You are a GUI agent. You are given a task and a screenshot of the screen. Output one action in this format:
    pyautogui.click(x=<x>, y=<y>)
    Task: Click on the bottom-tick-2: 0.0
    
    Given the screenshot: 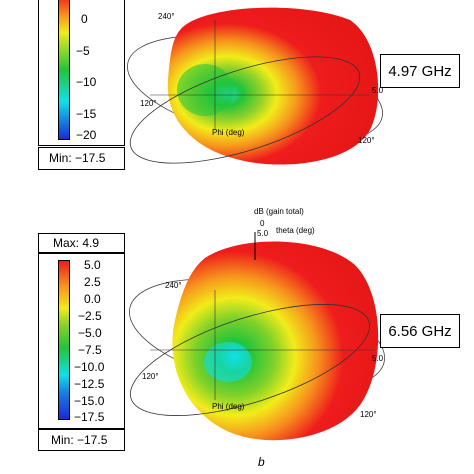 What is the action you would take?
    pyautogui.click(x=92, y=299)
    